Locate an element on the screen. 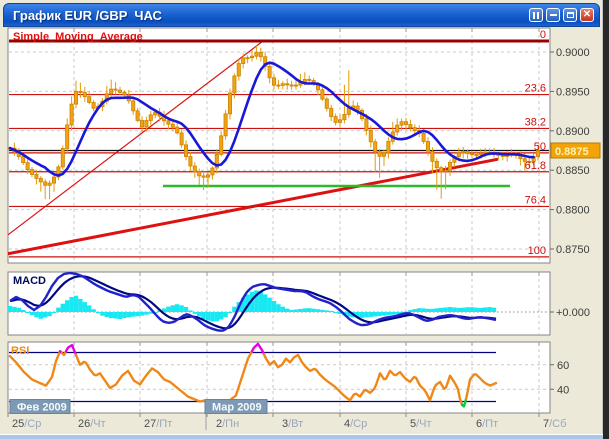 This screenshot has width=609, height=439. sma-indicator-label: Simple_Moving_Average is located at coordinates (78, 37).